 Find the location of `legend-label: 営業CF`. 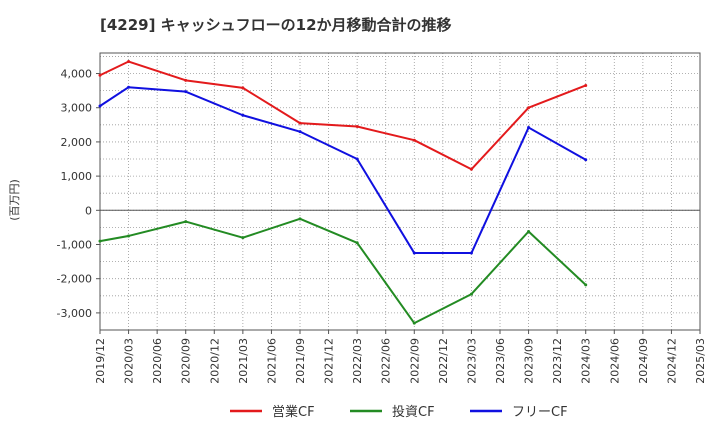

legend-label: 営業CF is located at coordinates (293, 412).